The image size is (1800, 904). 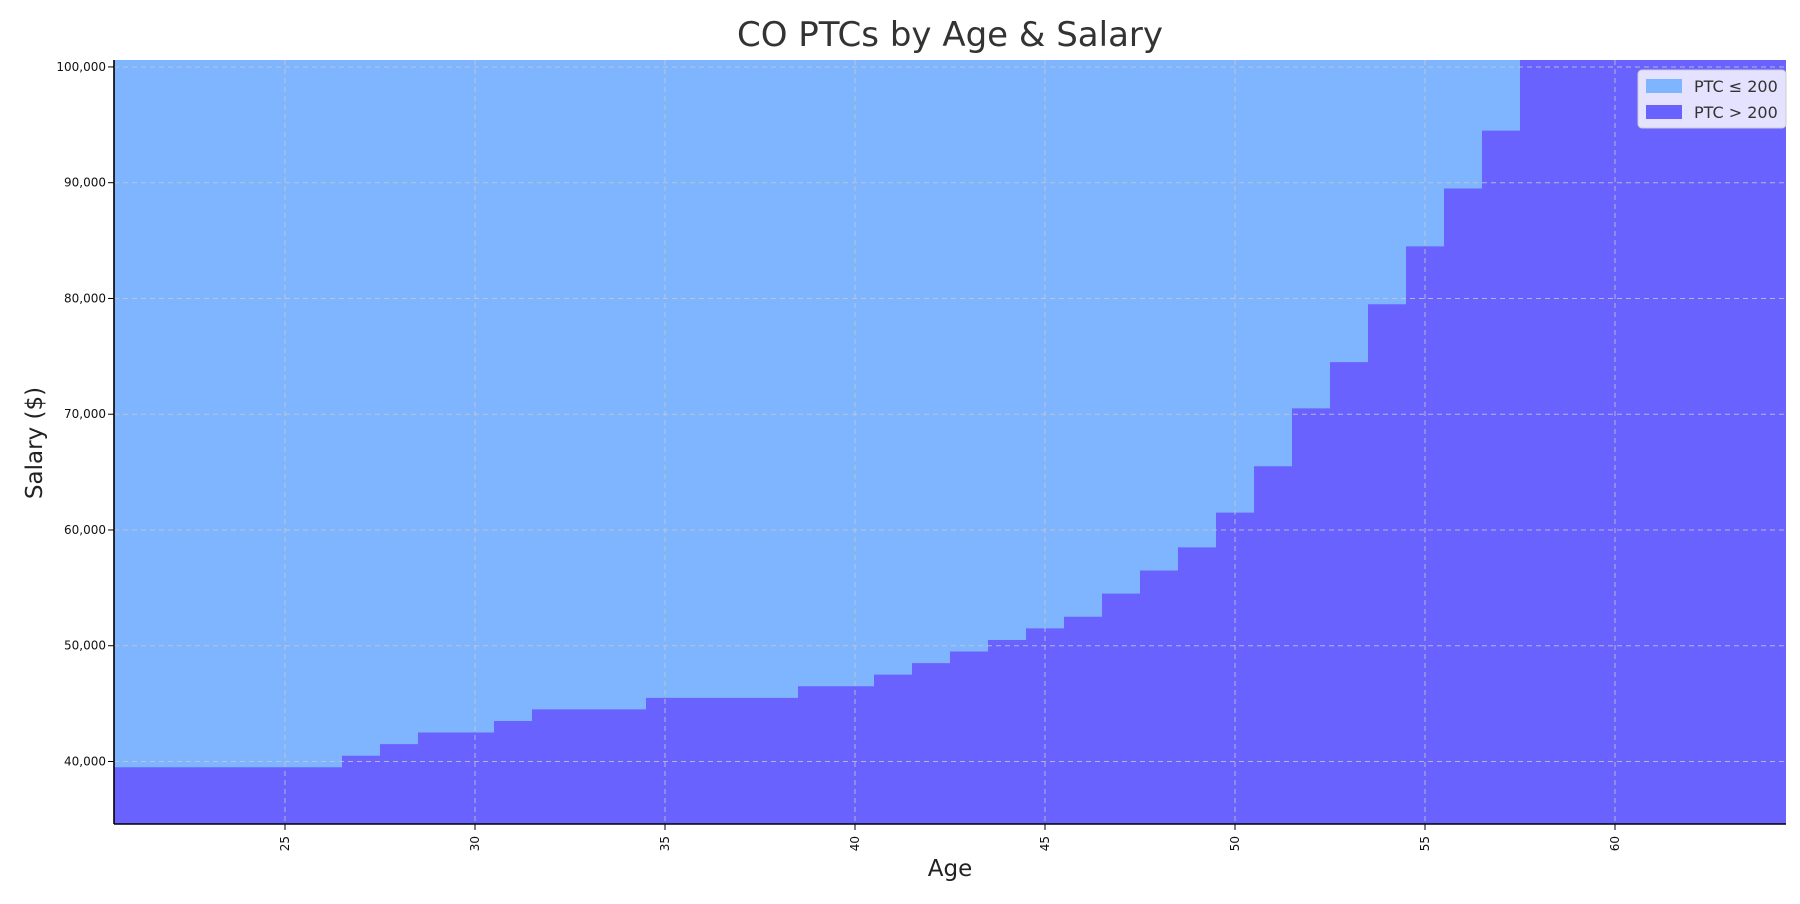 What do you see at coordinates (1736, 112) in the screenshot?
I see `legend-label: PTC > 200` at bounding box center [1736, 112].